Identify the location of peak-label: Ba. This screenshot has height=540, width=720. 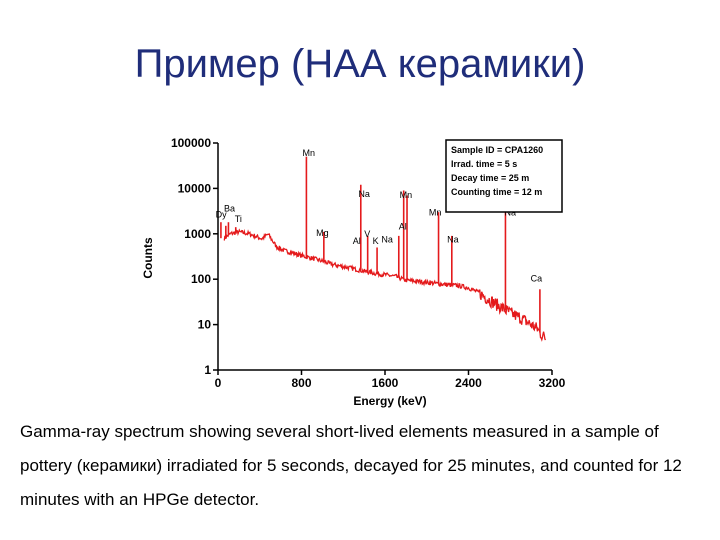
(229, 208).